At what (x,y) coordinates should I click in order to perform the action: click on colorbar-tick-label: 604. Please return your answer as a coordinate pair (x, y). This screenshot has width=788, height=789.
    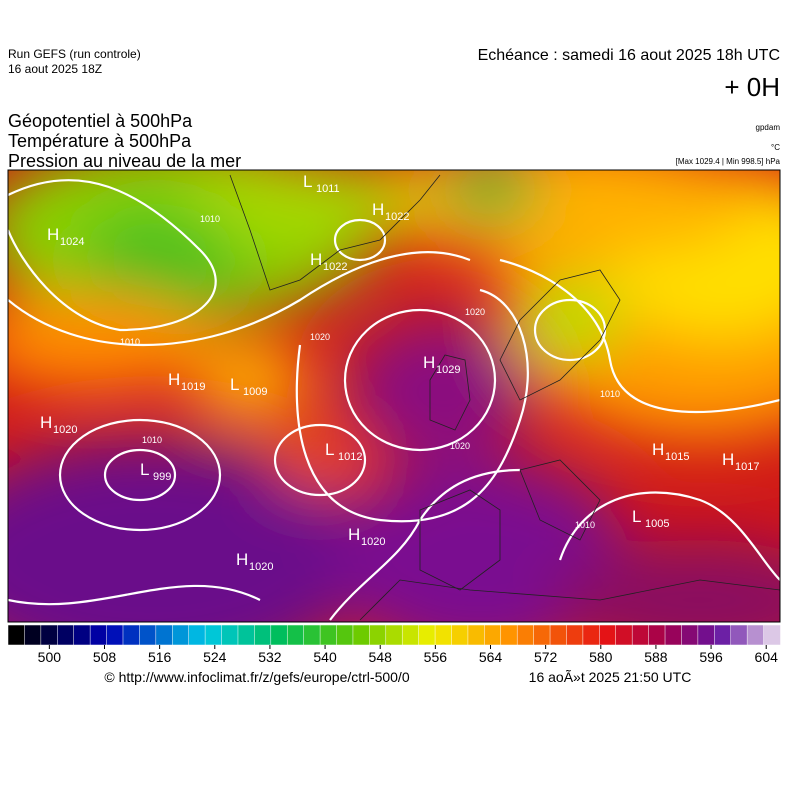
    Looking at the image, I should click on (767, 657).